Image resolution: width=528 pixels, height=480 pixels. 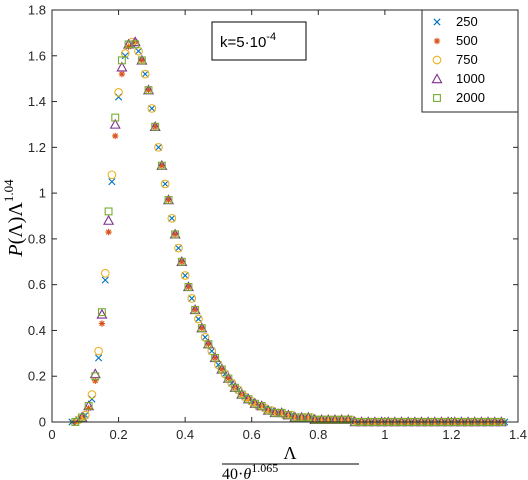 I want to click on x-axis-label-denominator: 40·θ1.065, so click(x=250, y=470).